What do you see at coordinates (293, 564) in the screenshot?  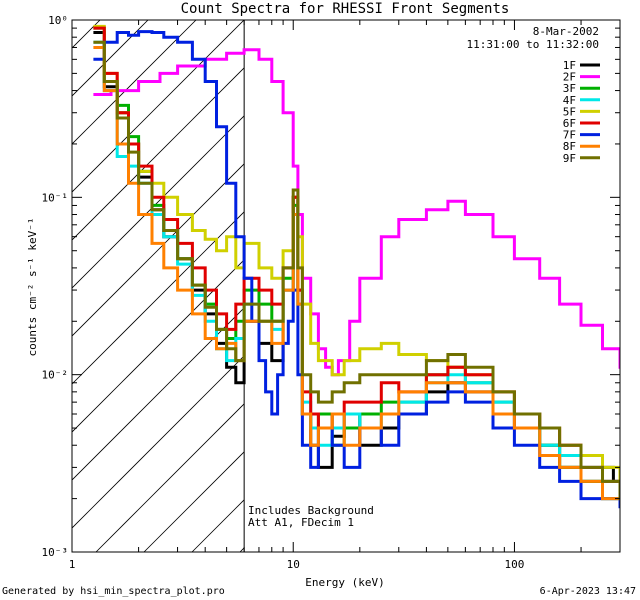 I see `x-tick-label: 10` at bounding box center [293, 564].